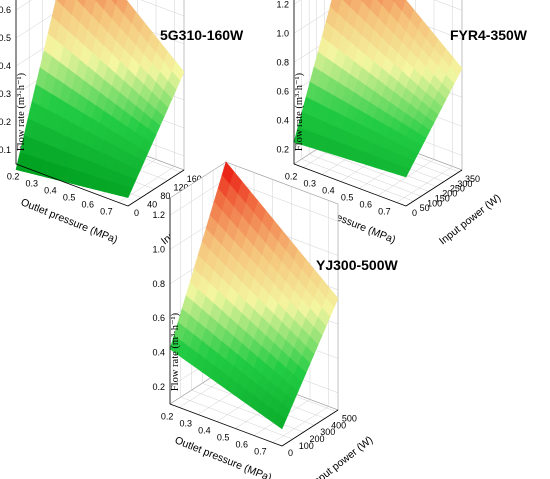 This screenshot has height=479, width=550. I want to click on y-tick-label: 50, so click(425, 208).